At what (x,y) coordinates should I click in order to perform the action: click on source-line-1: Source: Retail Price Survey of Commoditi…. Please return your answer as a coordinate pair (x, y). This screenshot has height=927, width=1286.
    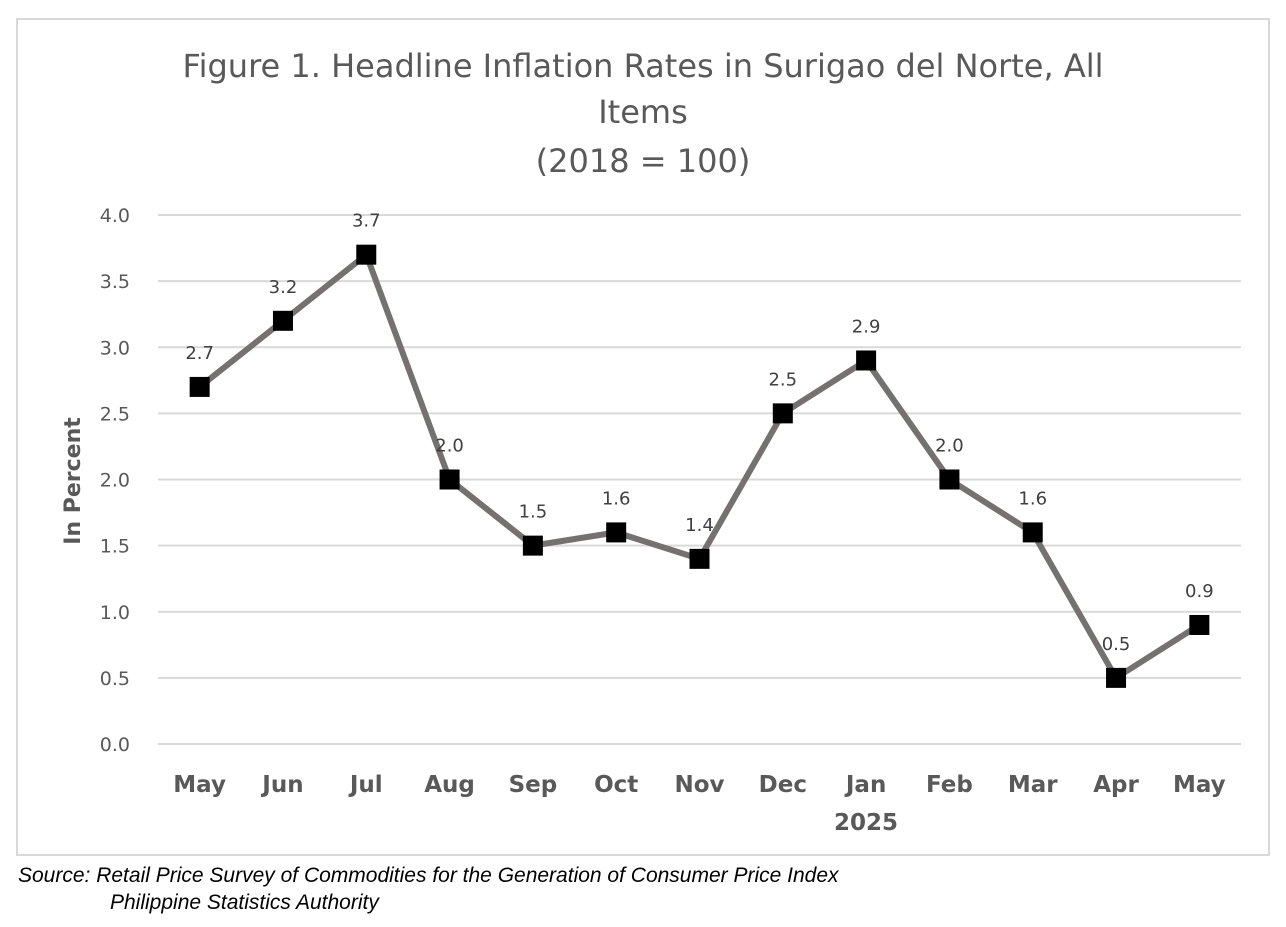
    Looking at the image, I should click on (428, 875).